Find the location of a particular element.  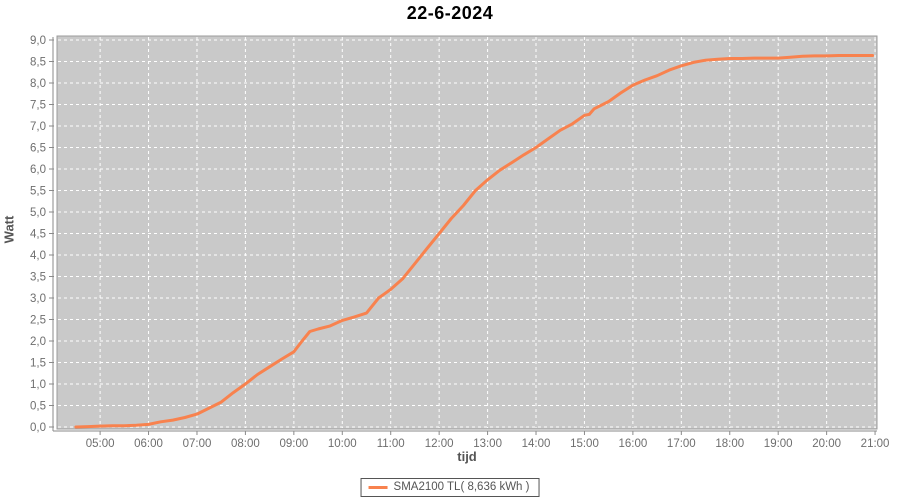

chart-title: 22-6-2024 is located at coordinates (450, 13).